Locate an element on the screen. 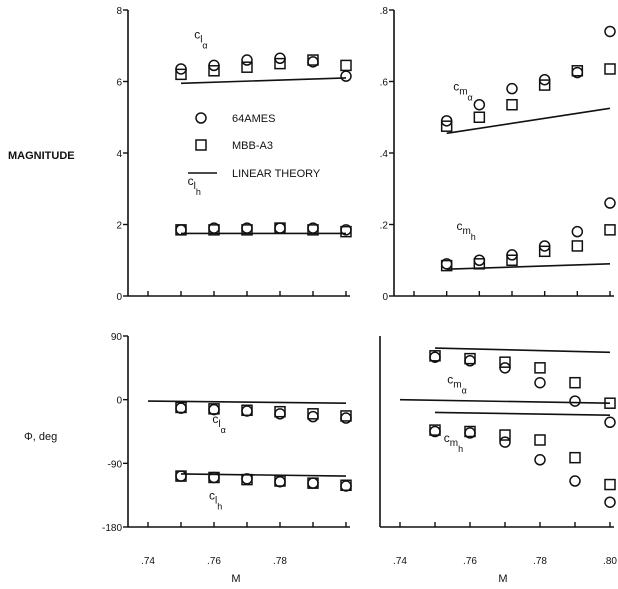  y-tick-label-top-left-4: 8 is located at coordinates (119, 11).